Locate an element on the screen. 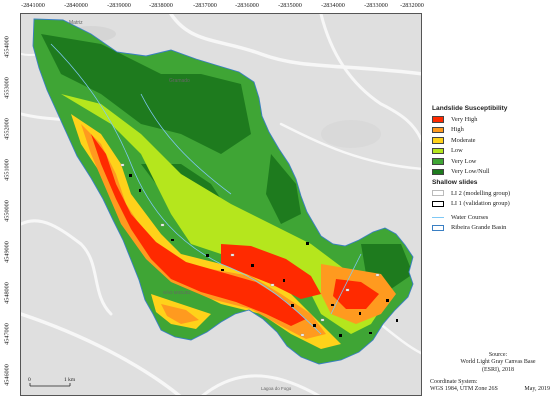  legend-title: Landslide Susceptibility is located at coordinates (470, 108).